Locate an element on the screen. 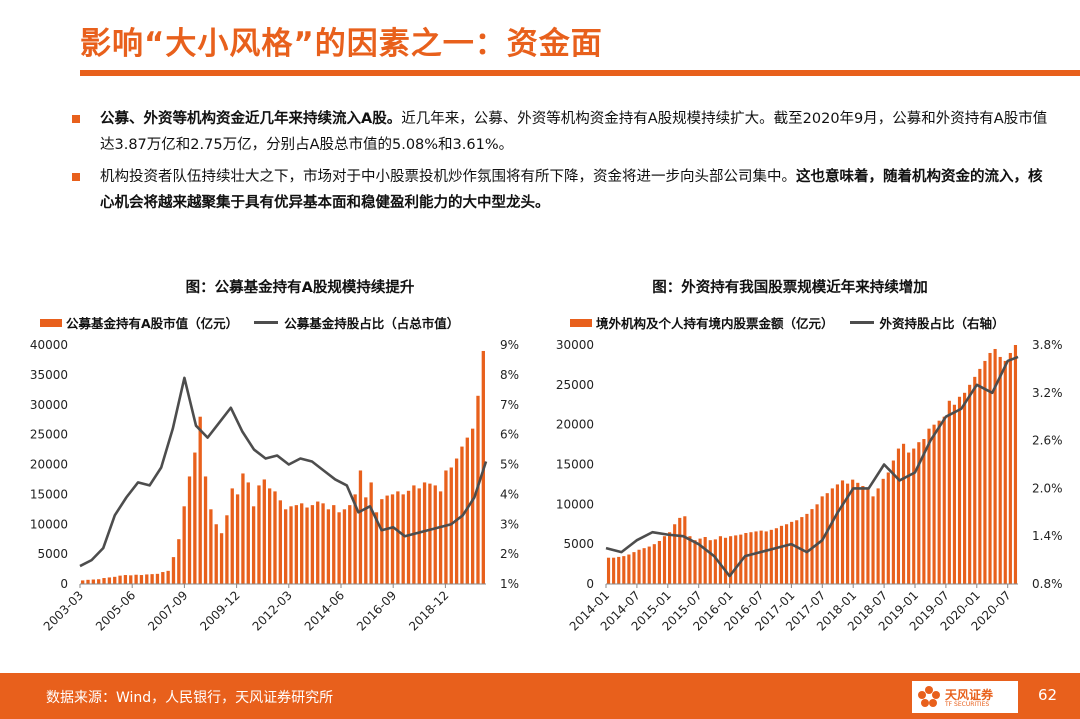  x-tick-label: 2014-06 is located at coordinates (324, 610).